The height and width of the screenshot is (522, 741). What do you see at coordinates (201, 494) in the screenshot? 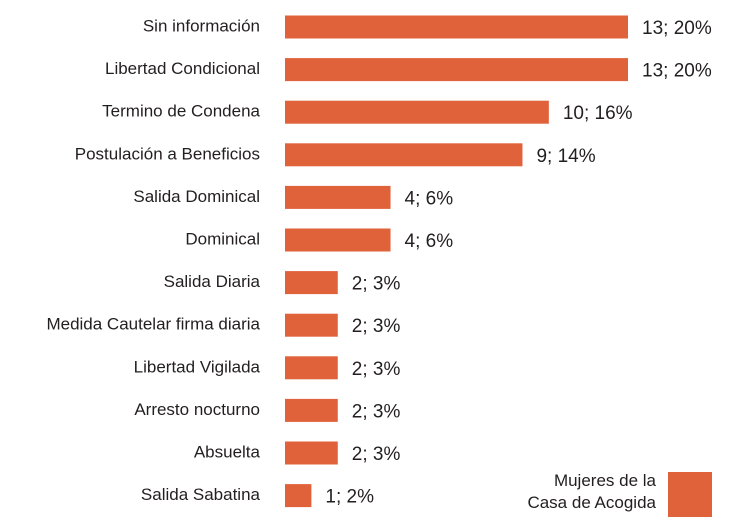
I see `category-label: Salida Sabatina` at bounding box center [201, 494].